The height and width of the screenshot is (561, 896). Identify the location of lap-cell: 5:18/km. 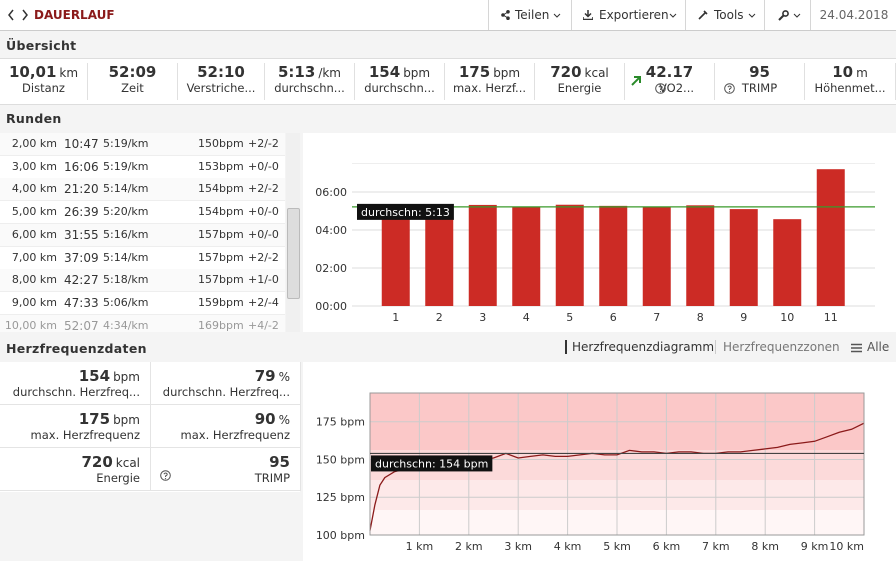
(126, 280).